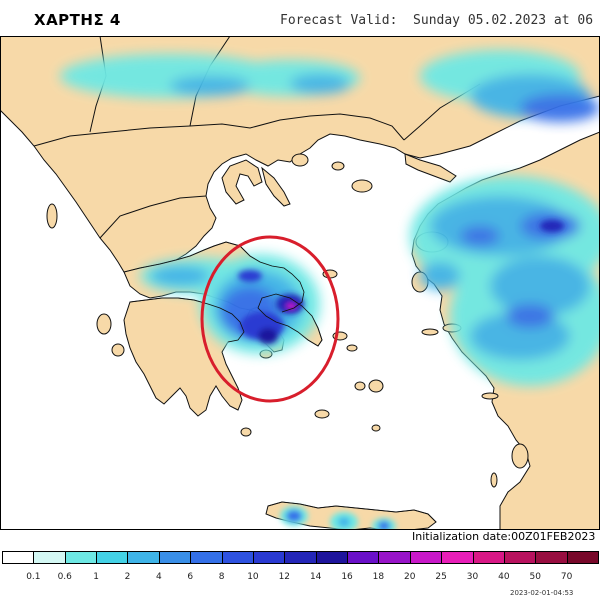  I want to click on corfu-island, so click(52, 216).